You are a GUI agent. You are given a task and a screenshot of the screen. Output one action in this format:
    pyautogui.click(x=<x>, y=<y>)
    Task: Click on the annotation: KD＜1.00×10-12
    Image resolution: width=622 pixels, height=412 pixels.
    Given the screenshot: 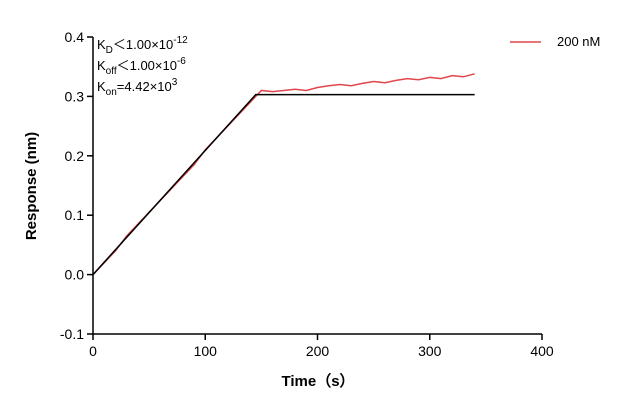 What is the action you would take?
    pyautogui.click(x=142, y=45)
    